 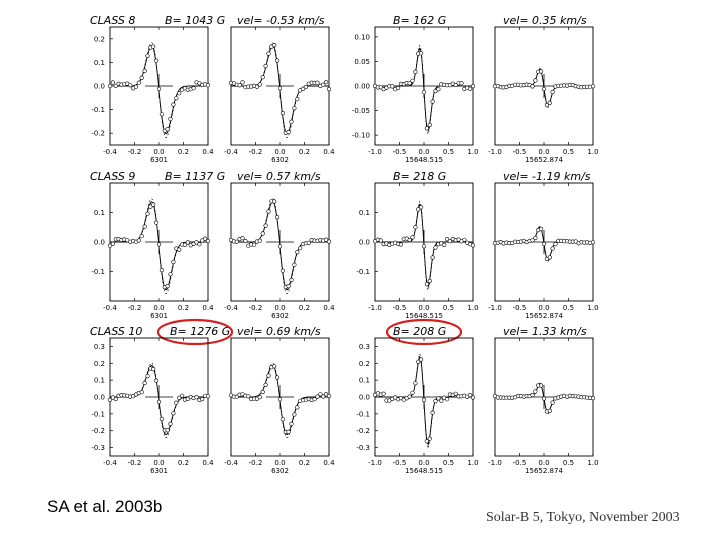 What do you see at coordinates (98, 448) in the screenshot?
I see `y-tick-label: -0.3` at bounding box center [98, 448].